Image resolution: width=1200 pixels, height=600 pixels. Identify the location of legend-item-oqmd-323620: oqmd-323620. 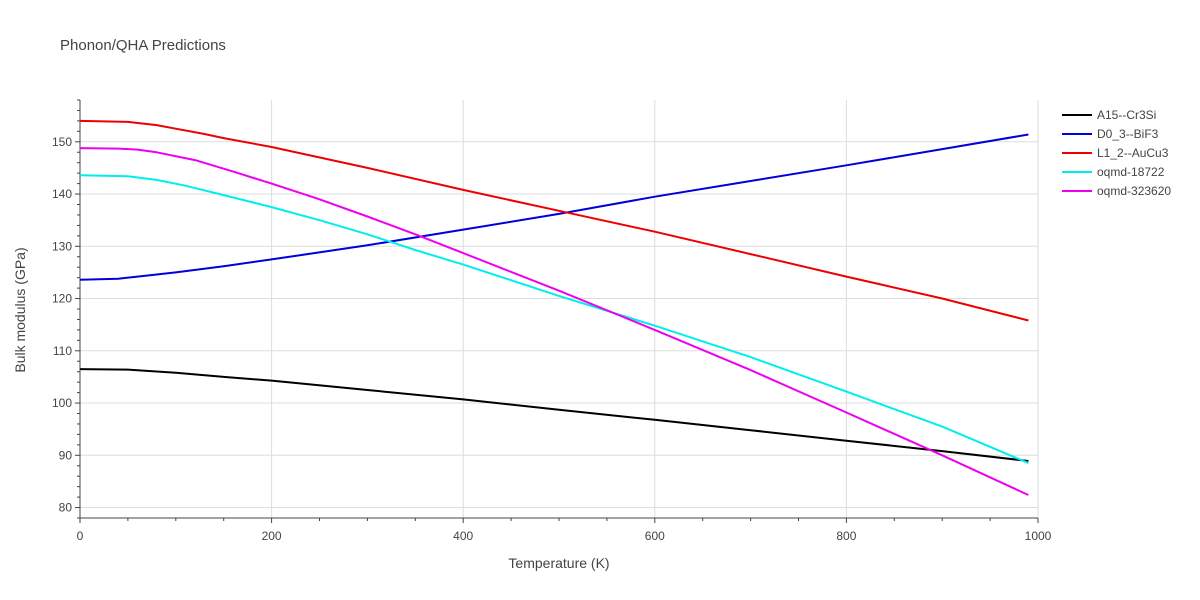
(1116, 191).